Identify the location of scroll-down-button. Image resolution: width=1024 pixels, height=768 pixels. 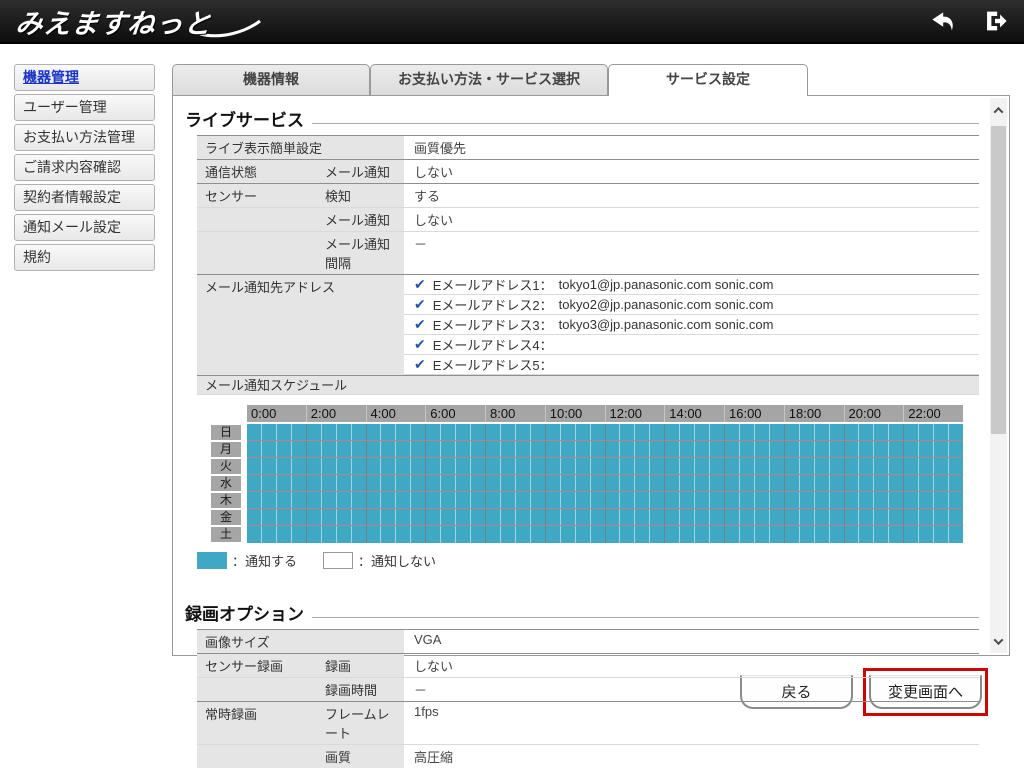
(998, 641).